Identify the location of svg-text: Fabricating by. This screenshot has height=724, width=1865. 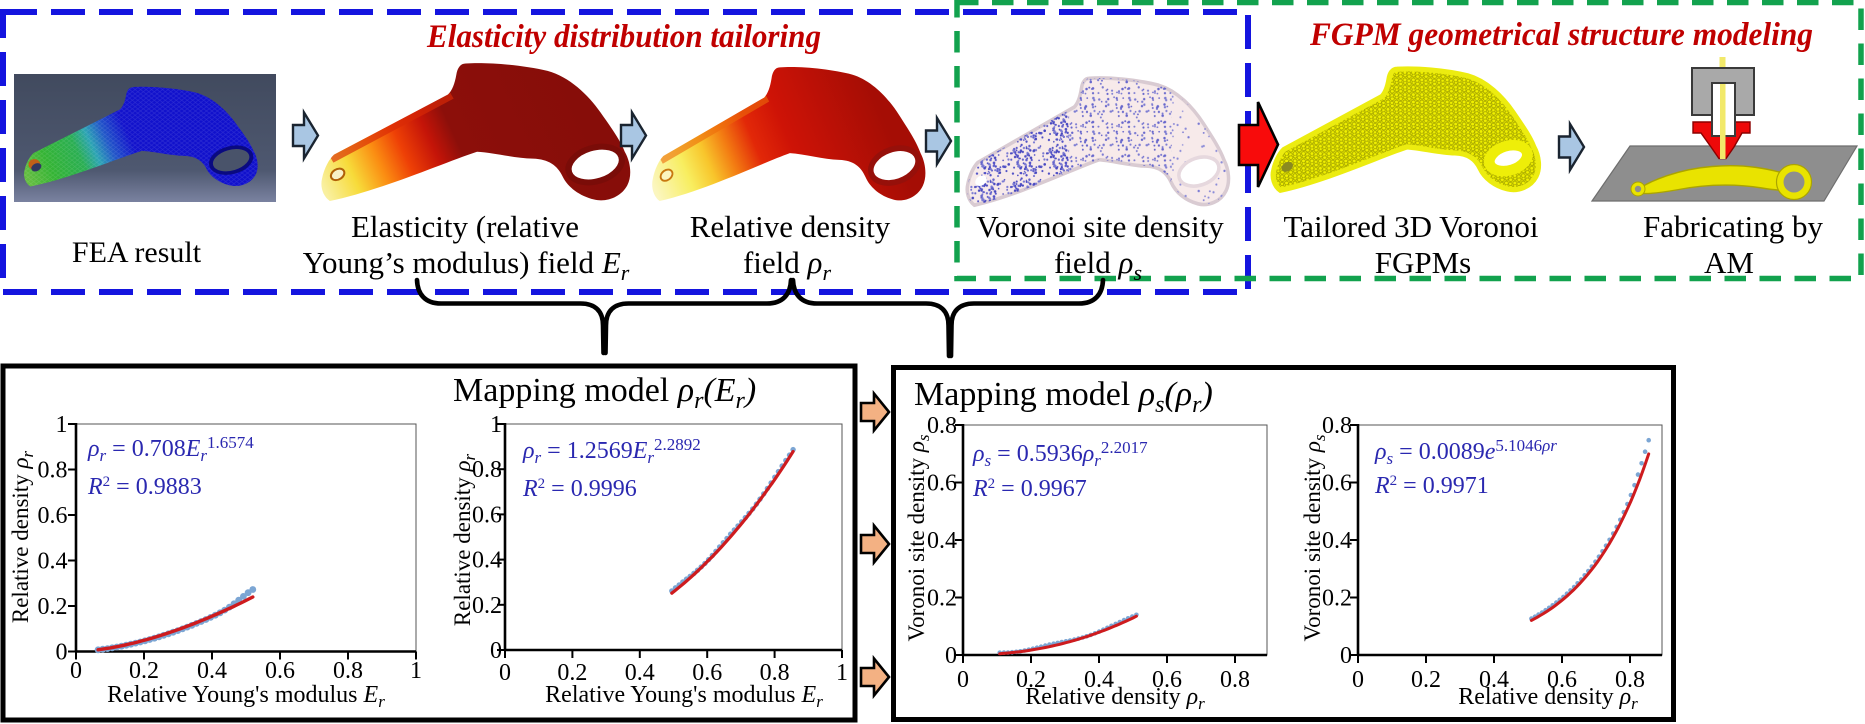
(1733, 226).